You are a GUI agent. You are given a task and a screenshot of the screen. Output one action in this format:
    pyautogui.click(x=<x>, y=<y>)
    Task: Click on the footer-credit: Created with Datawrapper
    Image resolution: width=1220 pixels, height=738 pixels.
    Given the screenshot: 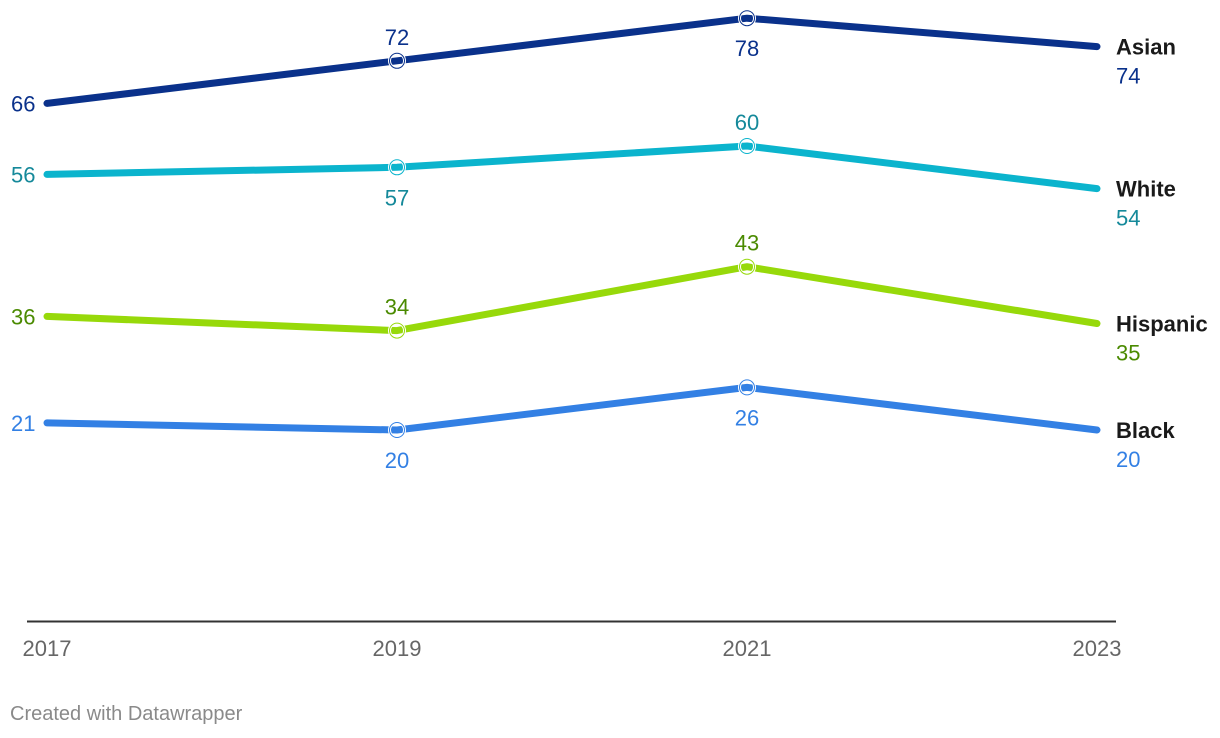 What is the action you would take?
    pyautogui.click(x=126, y=714)
    